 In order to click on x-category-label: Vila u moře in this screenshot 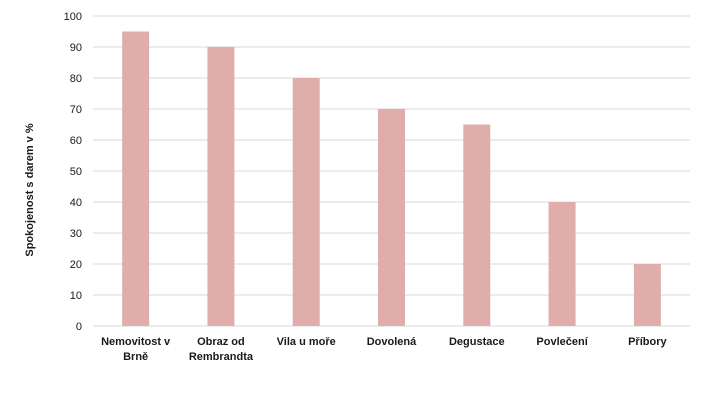, I will do `click(306, 342)`.